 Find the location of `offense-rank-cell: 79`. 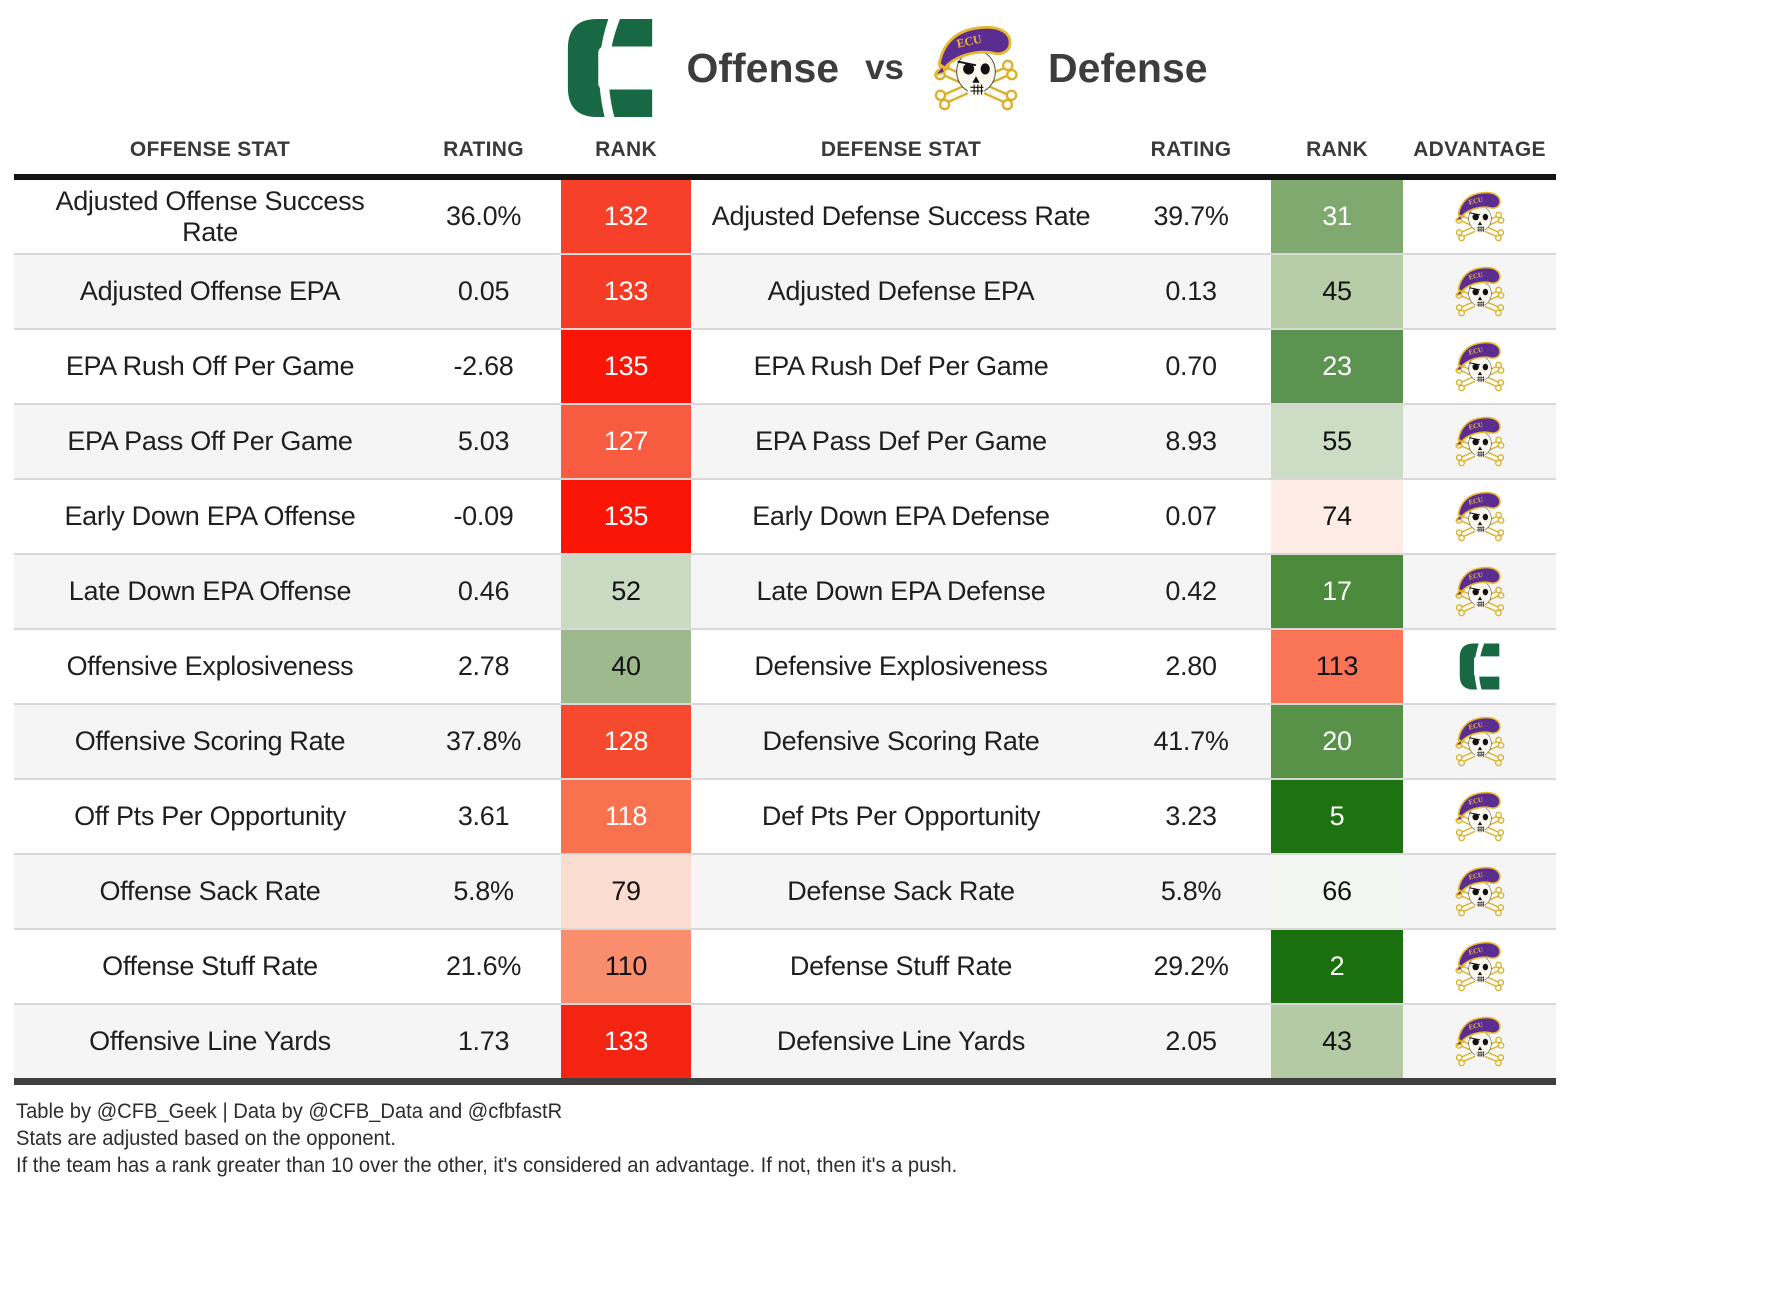

offense-rank-cell: 79 is located at coordinates (626, 891).